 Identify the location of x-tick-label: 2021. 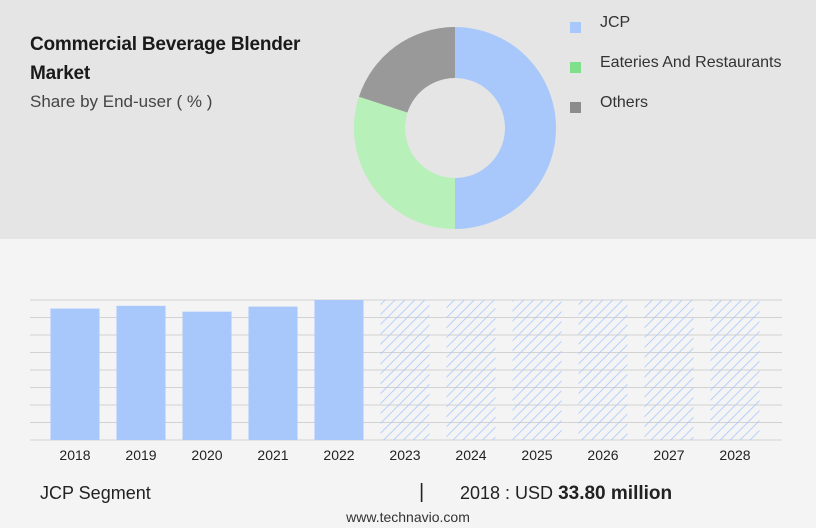
(272, 455).